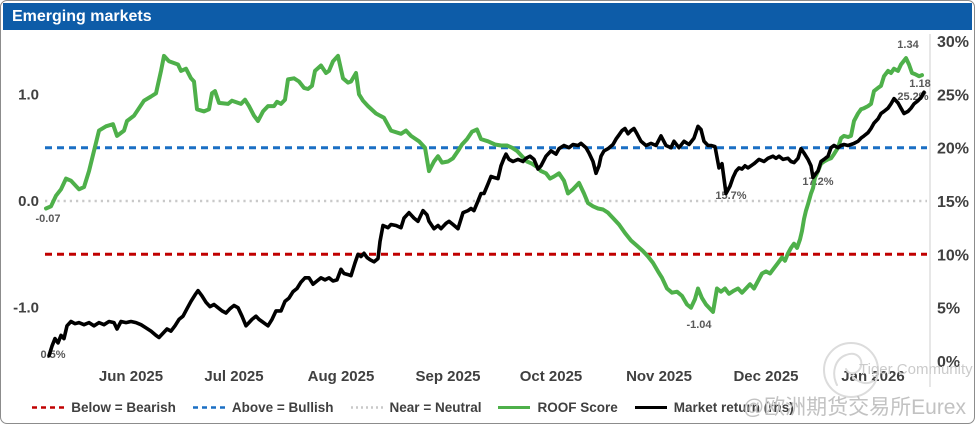 This screenshot has width=975, height=424. I want to click on legend-item-above-bullish: Above = Bullish, so click(263, 407).